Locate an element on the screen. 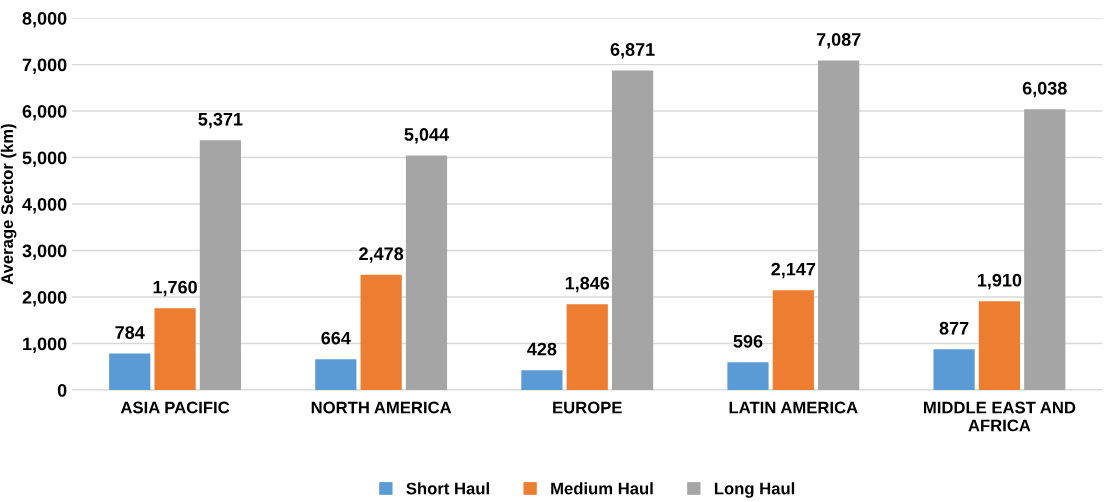 The width and height of the screenshot is (1108, 502). data-label: 596 is located at coordinates (748, 341).